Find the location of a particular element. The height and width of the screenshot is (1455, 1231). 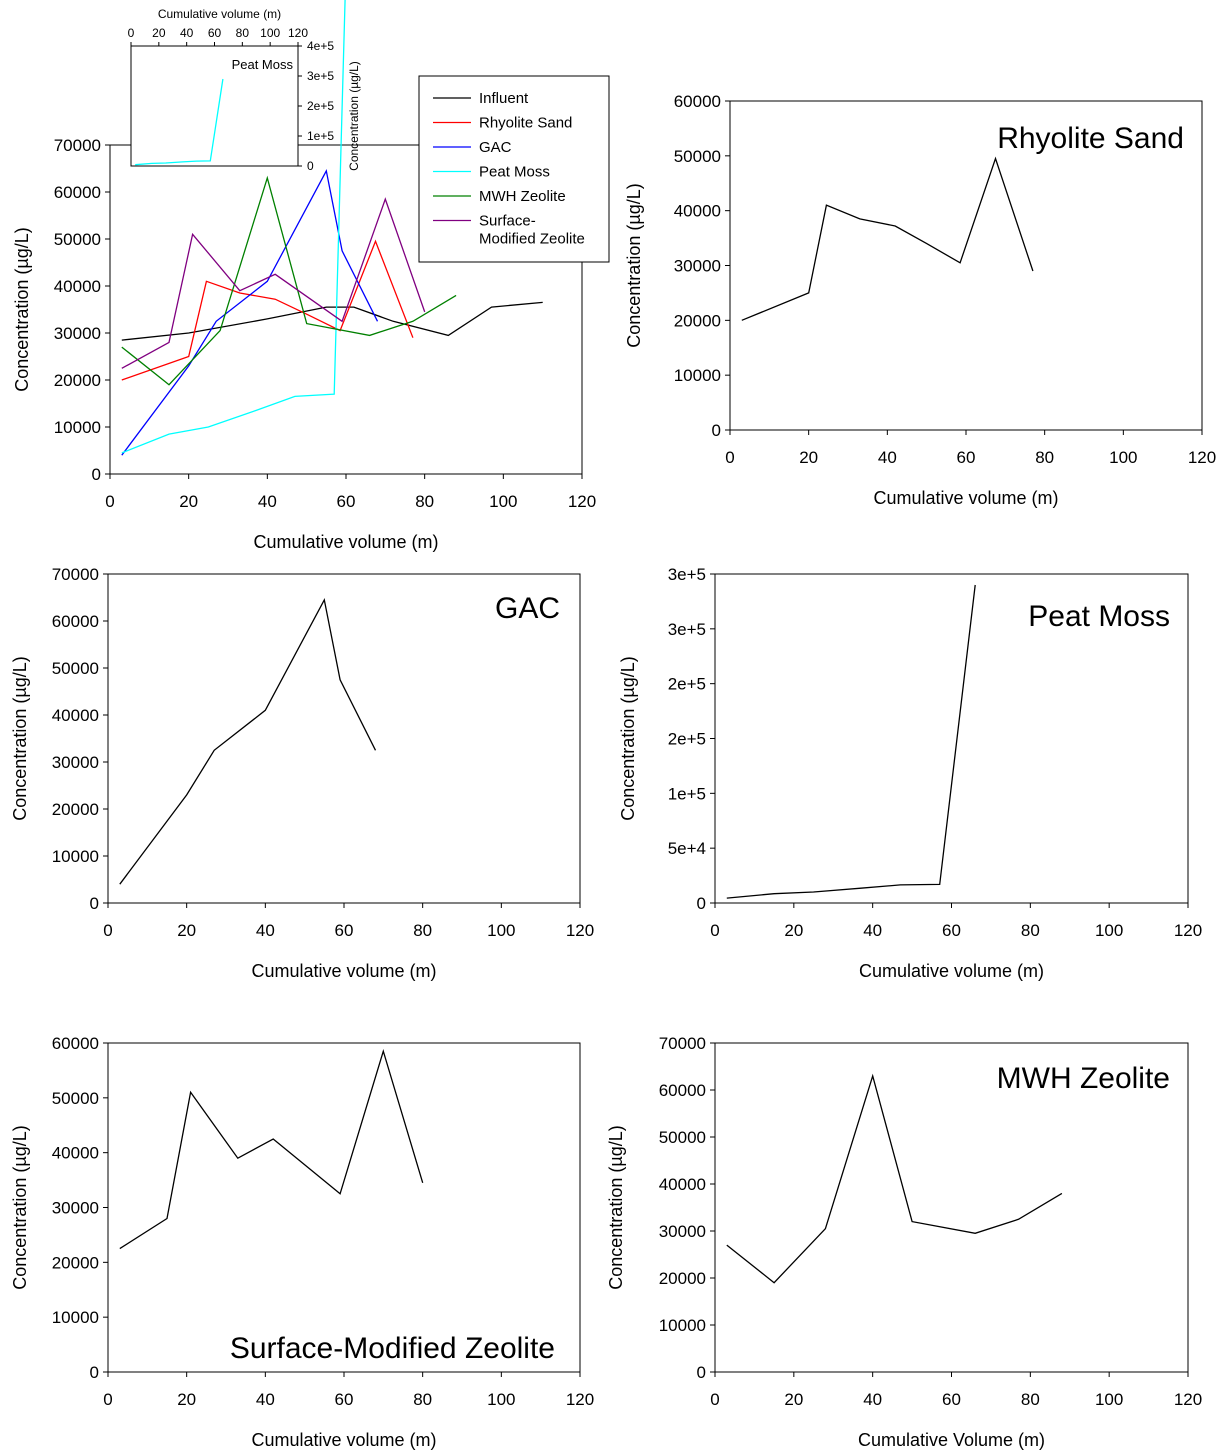

legend-box is located at coordinates (514, 169).